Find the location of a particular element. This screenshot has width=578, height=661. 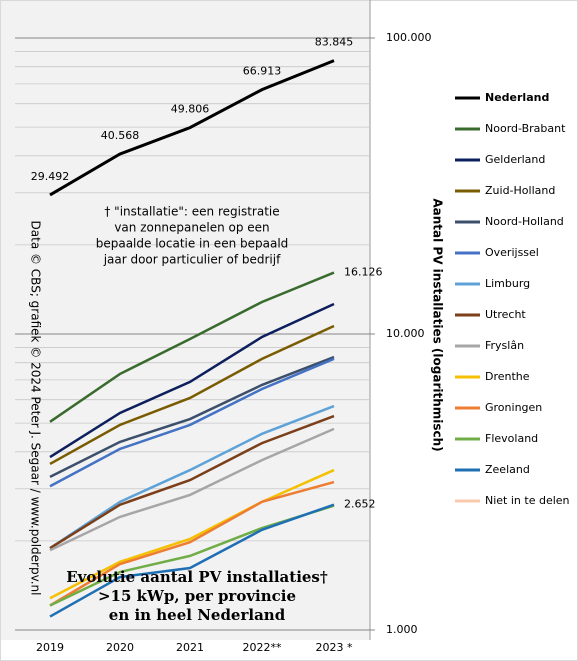

legend-label: Zuid-Holland is located at coordinates (520, 190).